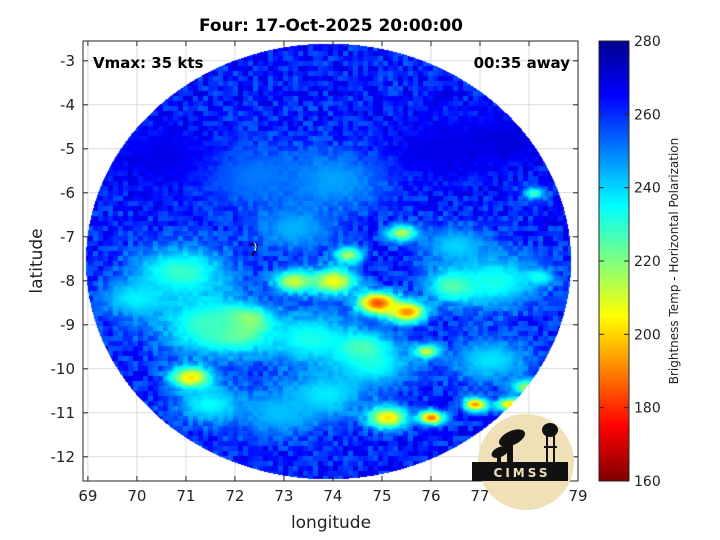 This screenshot has height=540, width=720. Describe the element at coordinates (332, 496) in the screenshot. I see `x-tick-label: 74` at that location.